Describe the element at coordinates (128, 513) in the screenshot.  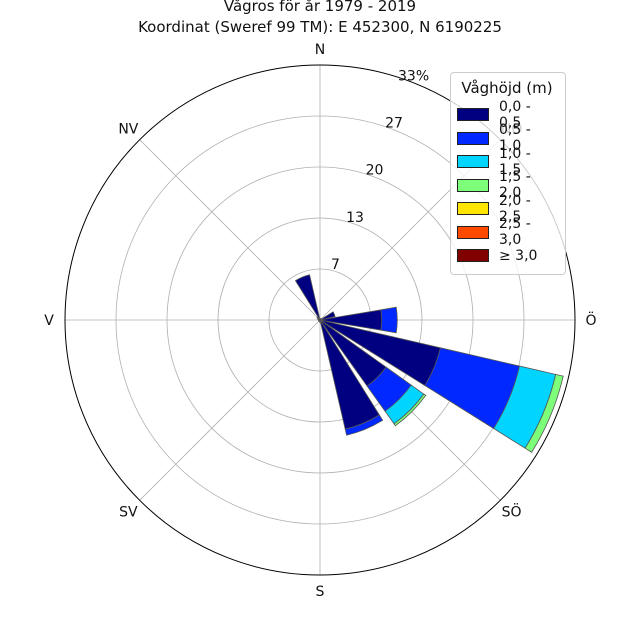
I see `direction-label: SV` at that location.